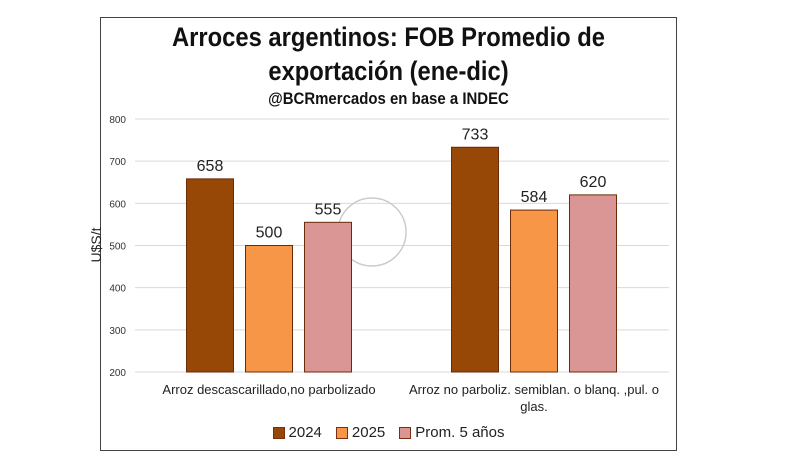 This screenshot has height=464, width=812. Describe the element at coordinates (388, 432) in the screenshot. I see `legend: 2024 2025 Prom. 5 años` at that location.